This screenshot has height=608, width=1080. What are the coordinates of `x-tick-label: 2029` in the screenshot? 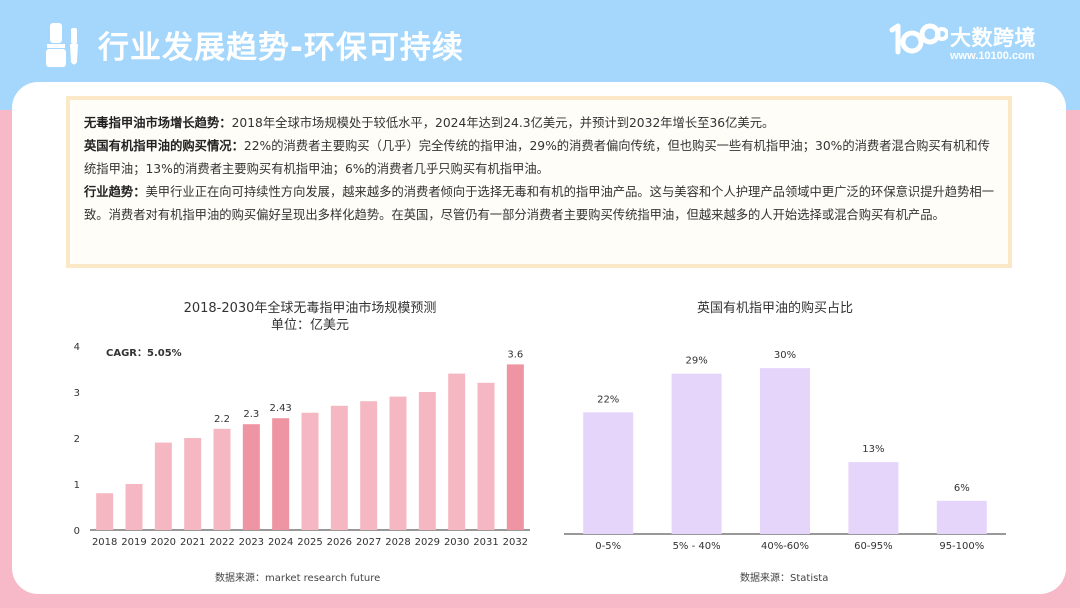 It's located at (427, 542).